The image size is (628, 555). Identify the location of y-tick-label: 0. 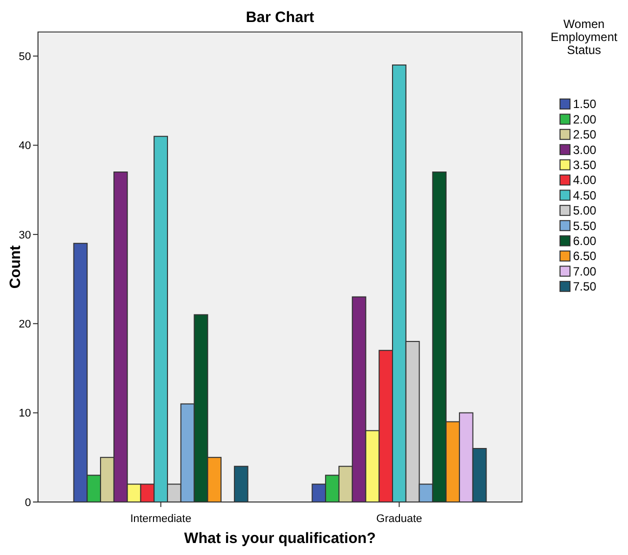
(27, 502).